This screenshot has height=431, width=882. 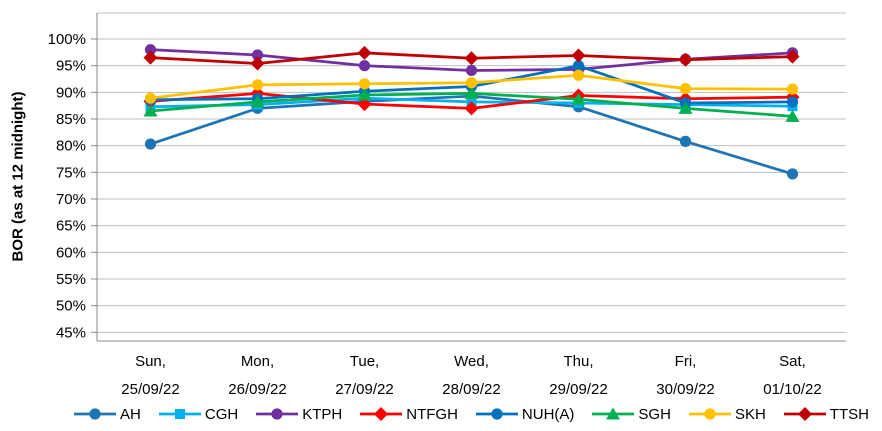 I want to click on legend-swatch-AH, so click(x=95, y=414).